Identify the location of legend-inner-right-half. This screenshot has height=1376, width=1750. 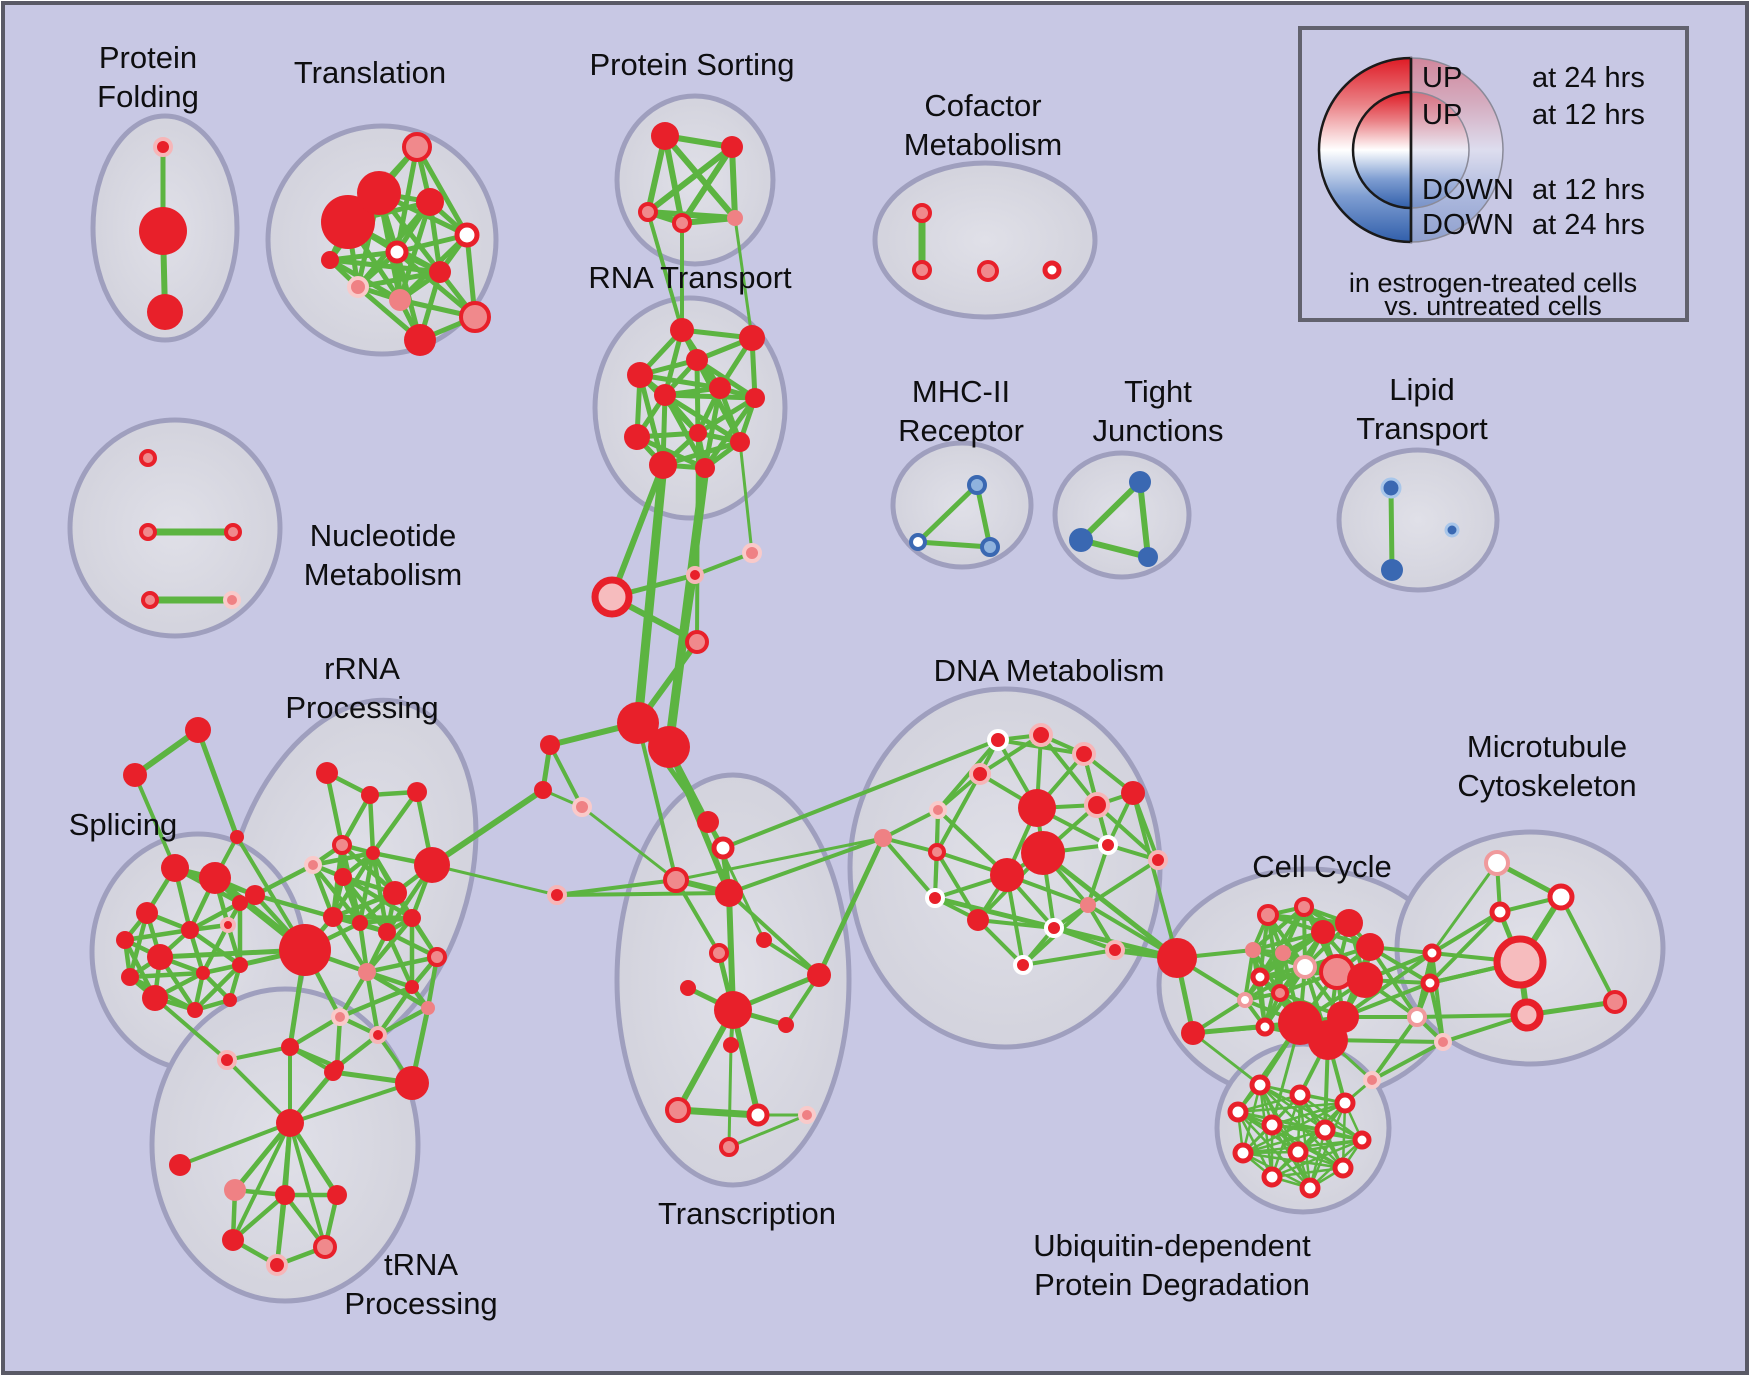
(1440, 150).